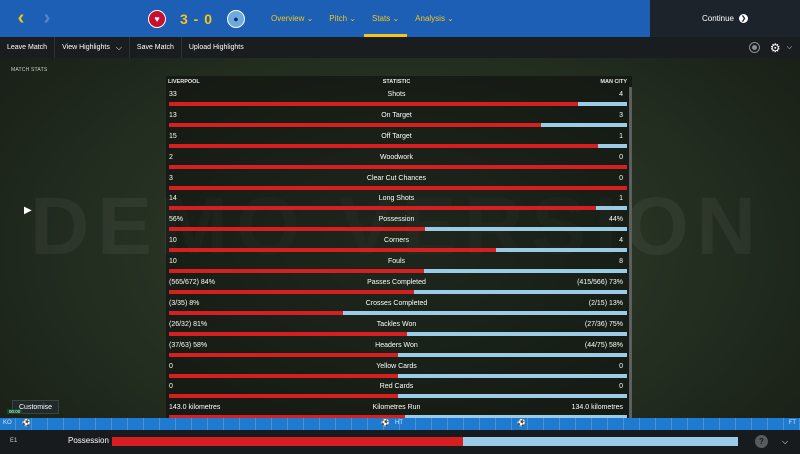 The height and width of the screenshot is (454, 800). I want to click on liverpool-crest-icon: ♥, so click(157, 18).